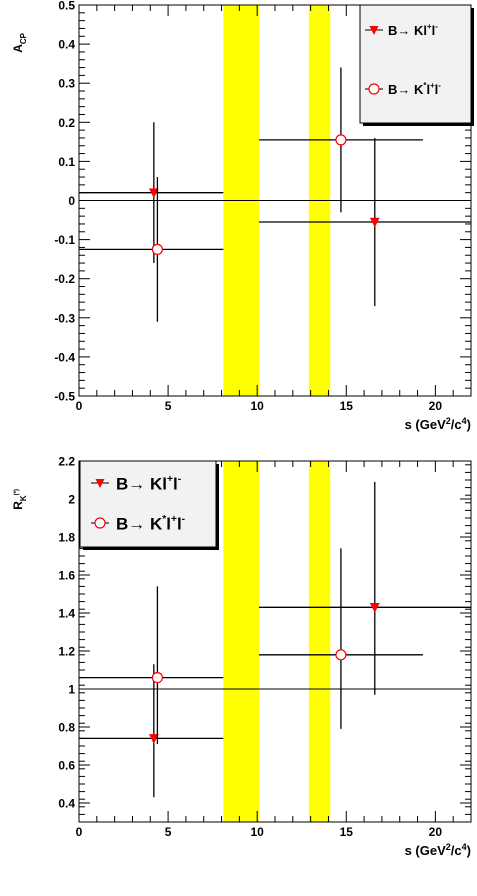  Describe the element at coordinates (66, 652) in the screenshot. I see `y-tick-label: 1.2` at that location.